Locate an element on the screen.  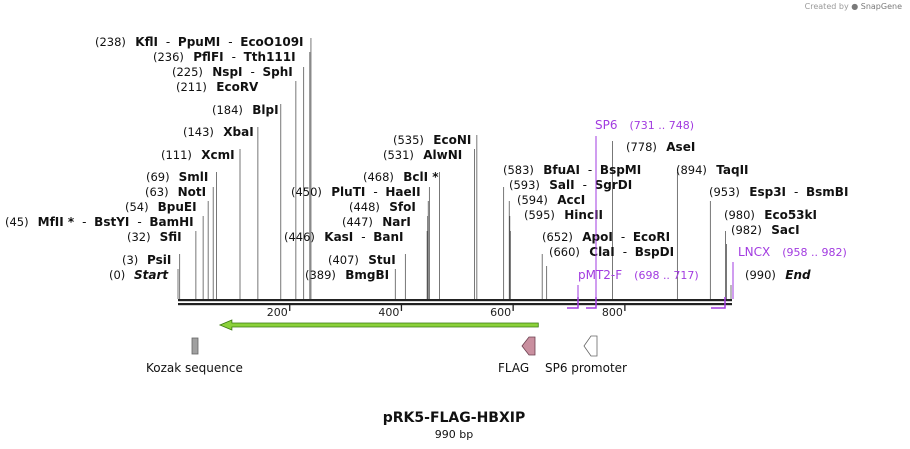
site-label-hincii: (595) HincII is located at coordinates (563, 215).